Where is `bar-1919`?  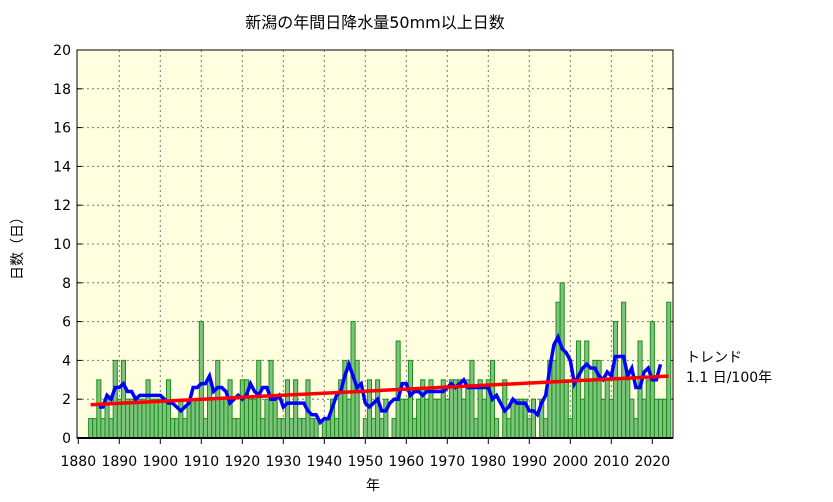 bar-1919 is located at coordinates (238, 428).